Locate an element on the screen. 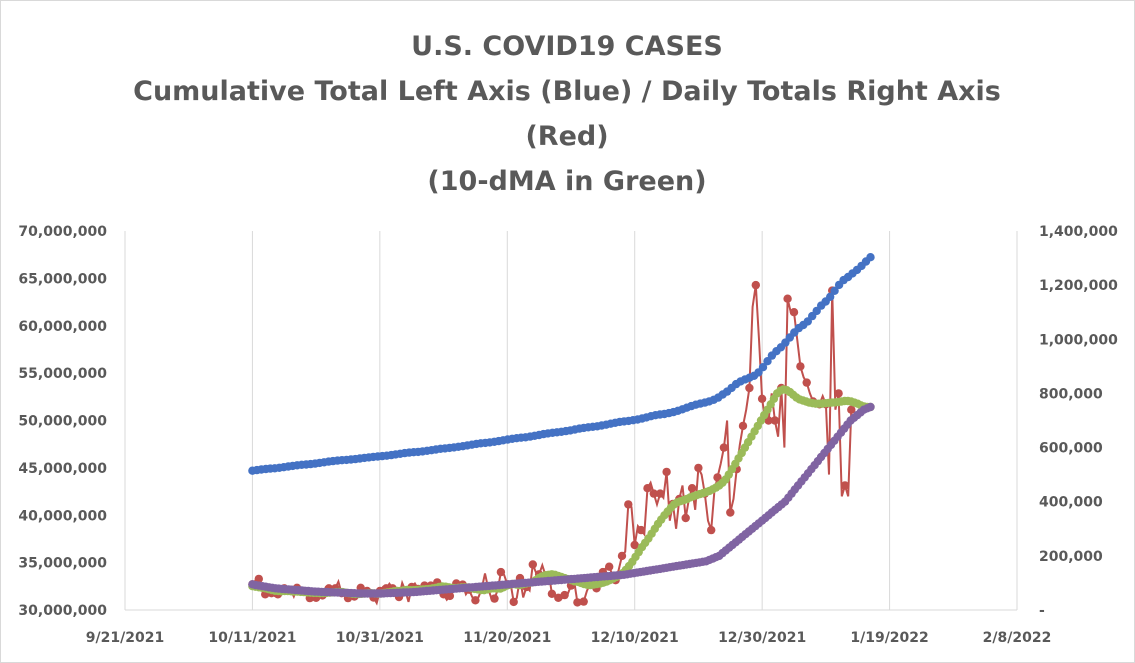  x-tick-label: 12/30/2021 is located at coordinates (762, 638).